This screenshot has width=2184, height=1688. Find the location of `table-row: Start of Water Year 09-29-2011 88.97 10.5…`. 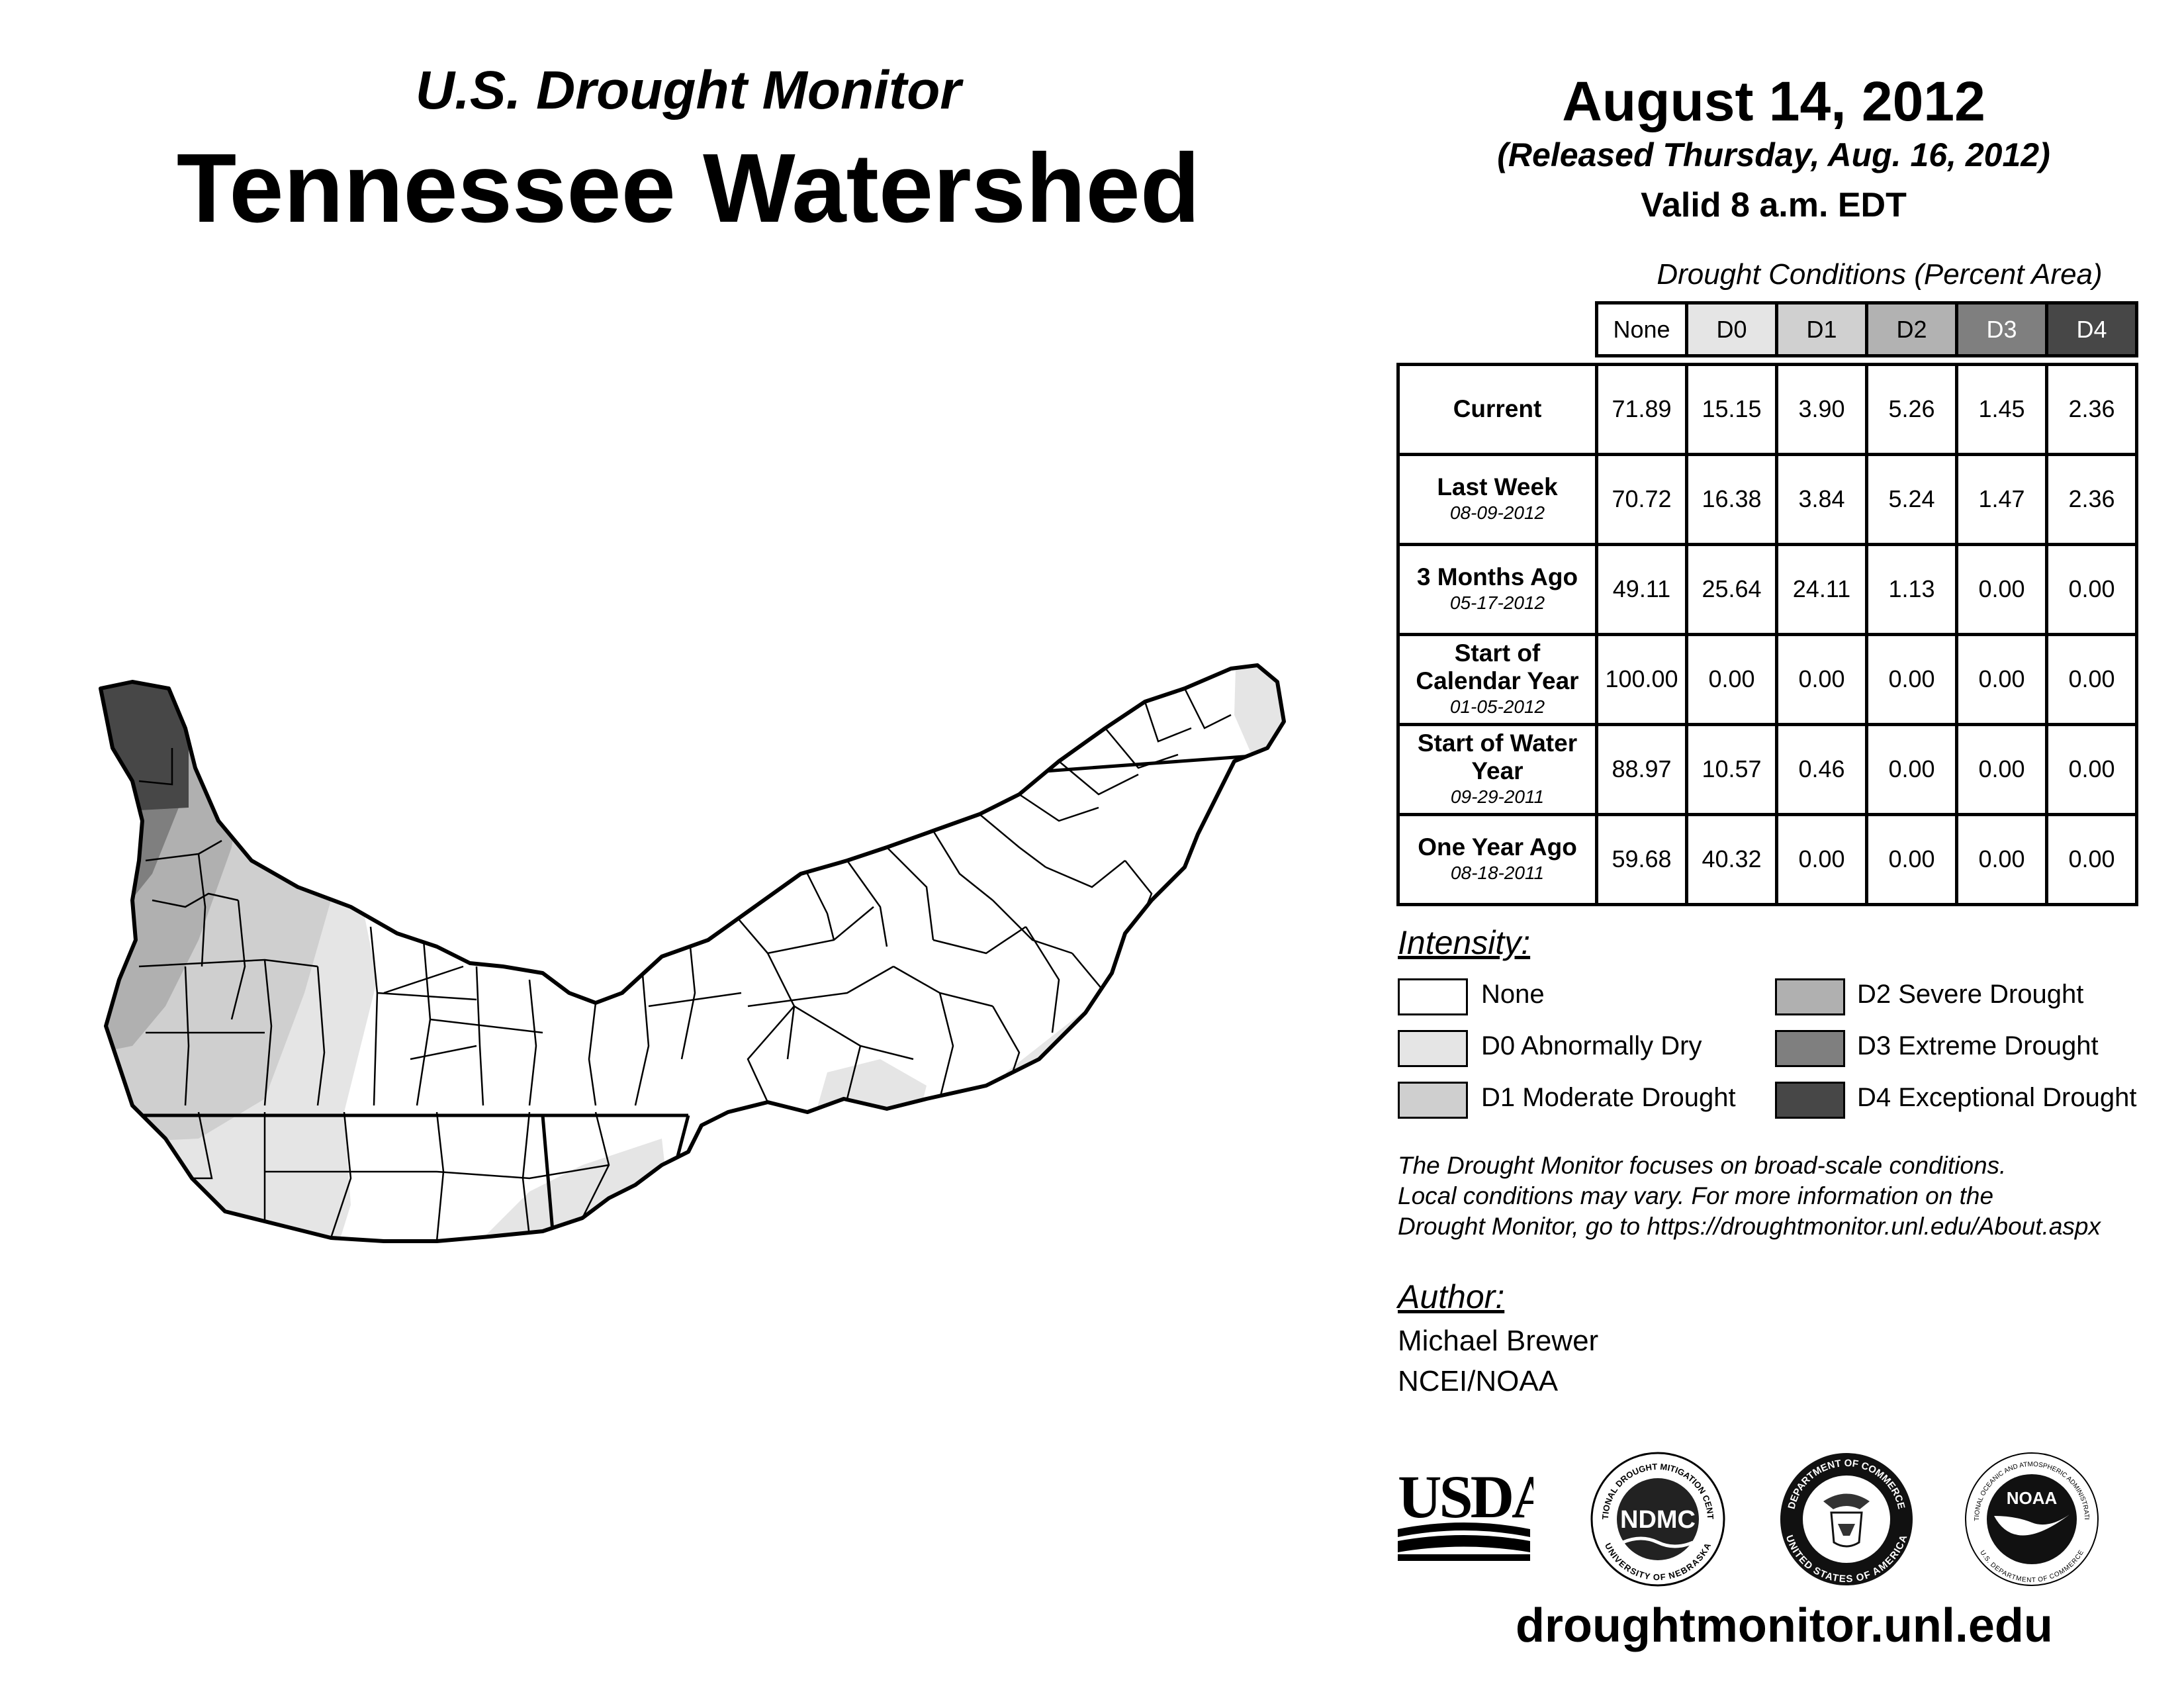

table-row: Start of Water Year 09-29-2011 88.97 10.5… is located at coordinates (1767, 769).